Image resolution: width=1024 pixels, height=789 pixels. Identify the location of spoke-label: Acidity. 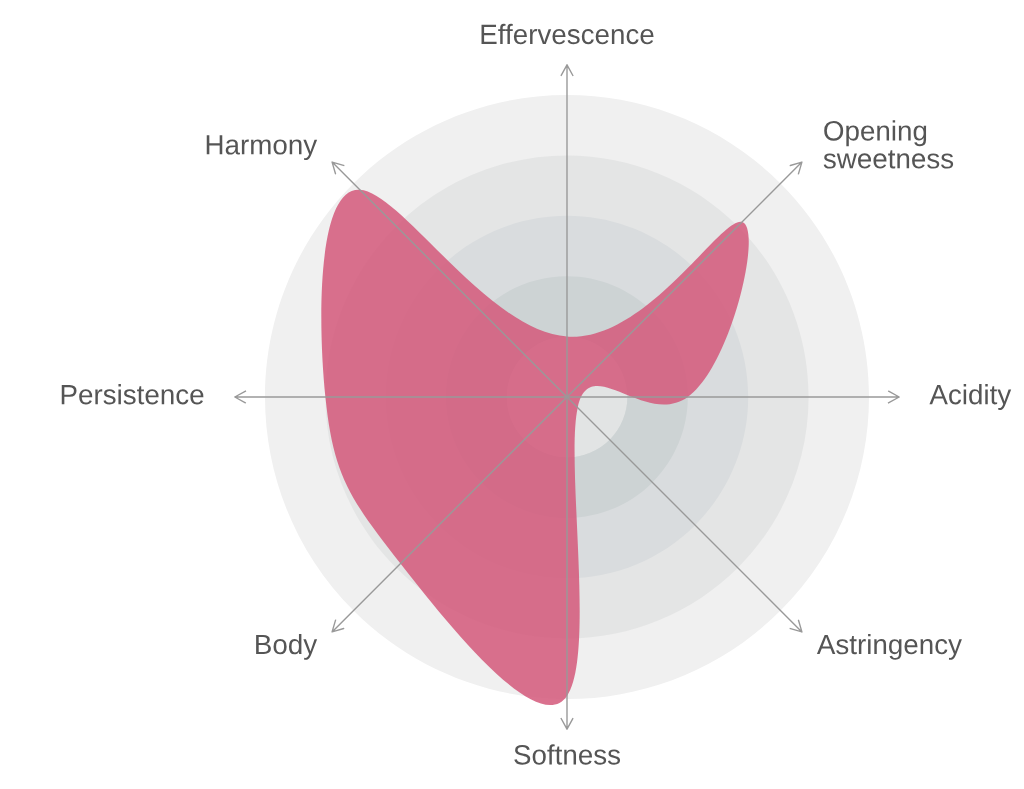
(970, 397).